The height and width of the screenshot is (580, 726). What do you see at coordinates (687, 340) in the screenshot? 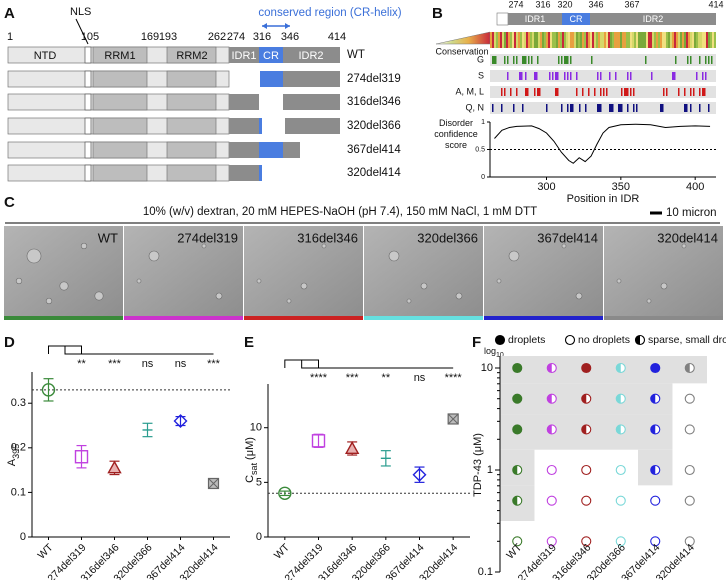
I see `legend-label: sparse, small droplets` at bounding box center [687, 340].